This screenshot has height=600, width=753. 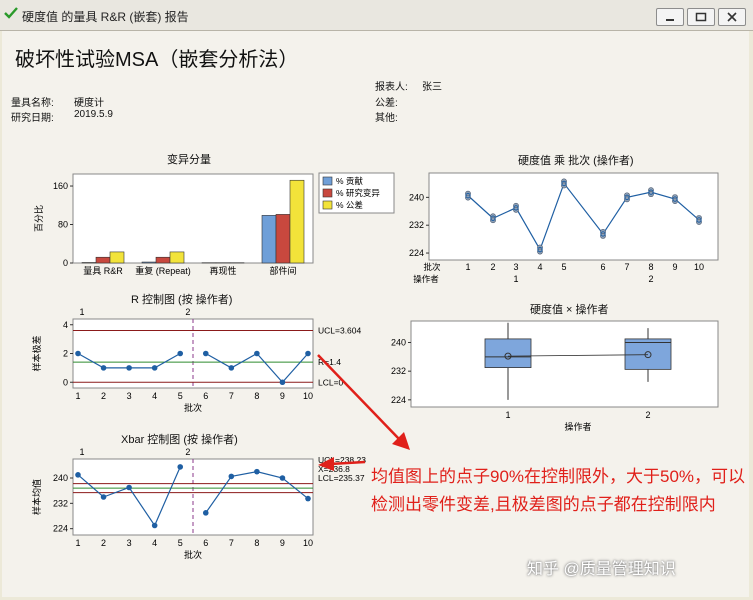 What do you see at coordinates (363, 412) in the screenshot?
I see `annotation-arrows` at bounding box center [363, 412].